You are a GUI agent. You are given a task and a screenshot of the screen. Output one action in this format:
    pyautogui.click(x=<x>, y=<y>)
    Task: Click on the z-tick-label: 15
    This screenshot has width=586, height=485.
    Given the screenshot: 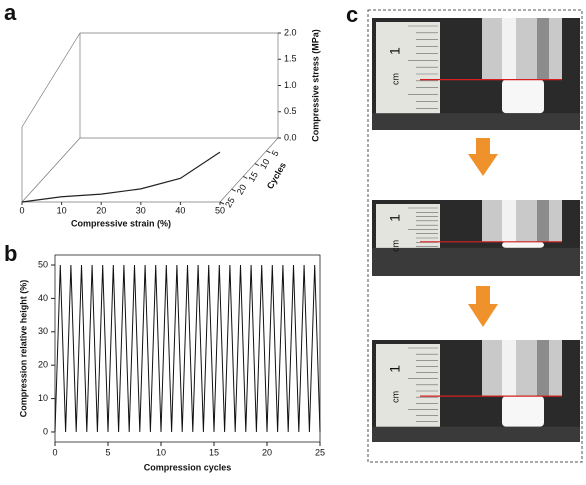 What is the action you would take?
    pyautogui.click(x=253, y=177)
    